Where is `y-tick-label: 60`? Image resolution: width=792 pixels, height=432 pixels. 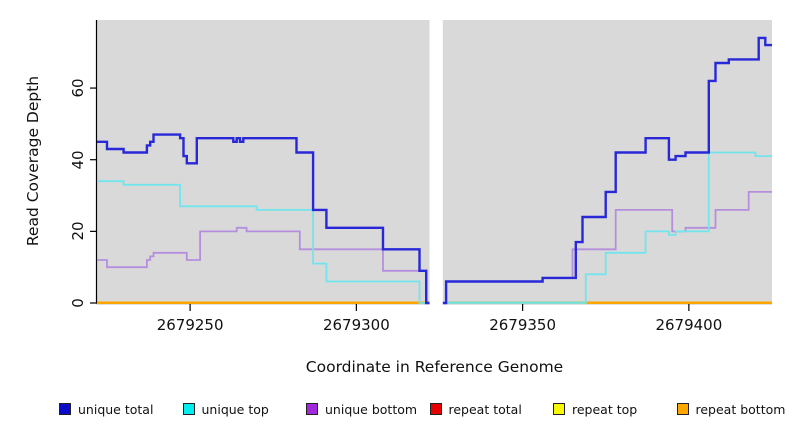
y-tick-label: 60 is located at coordinates (78, 88).